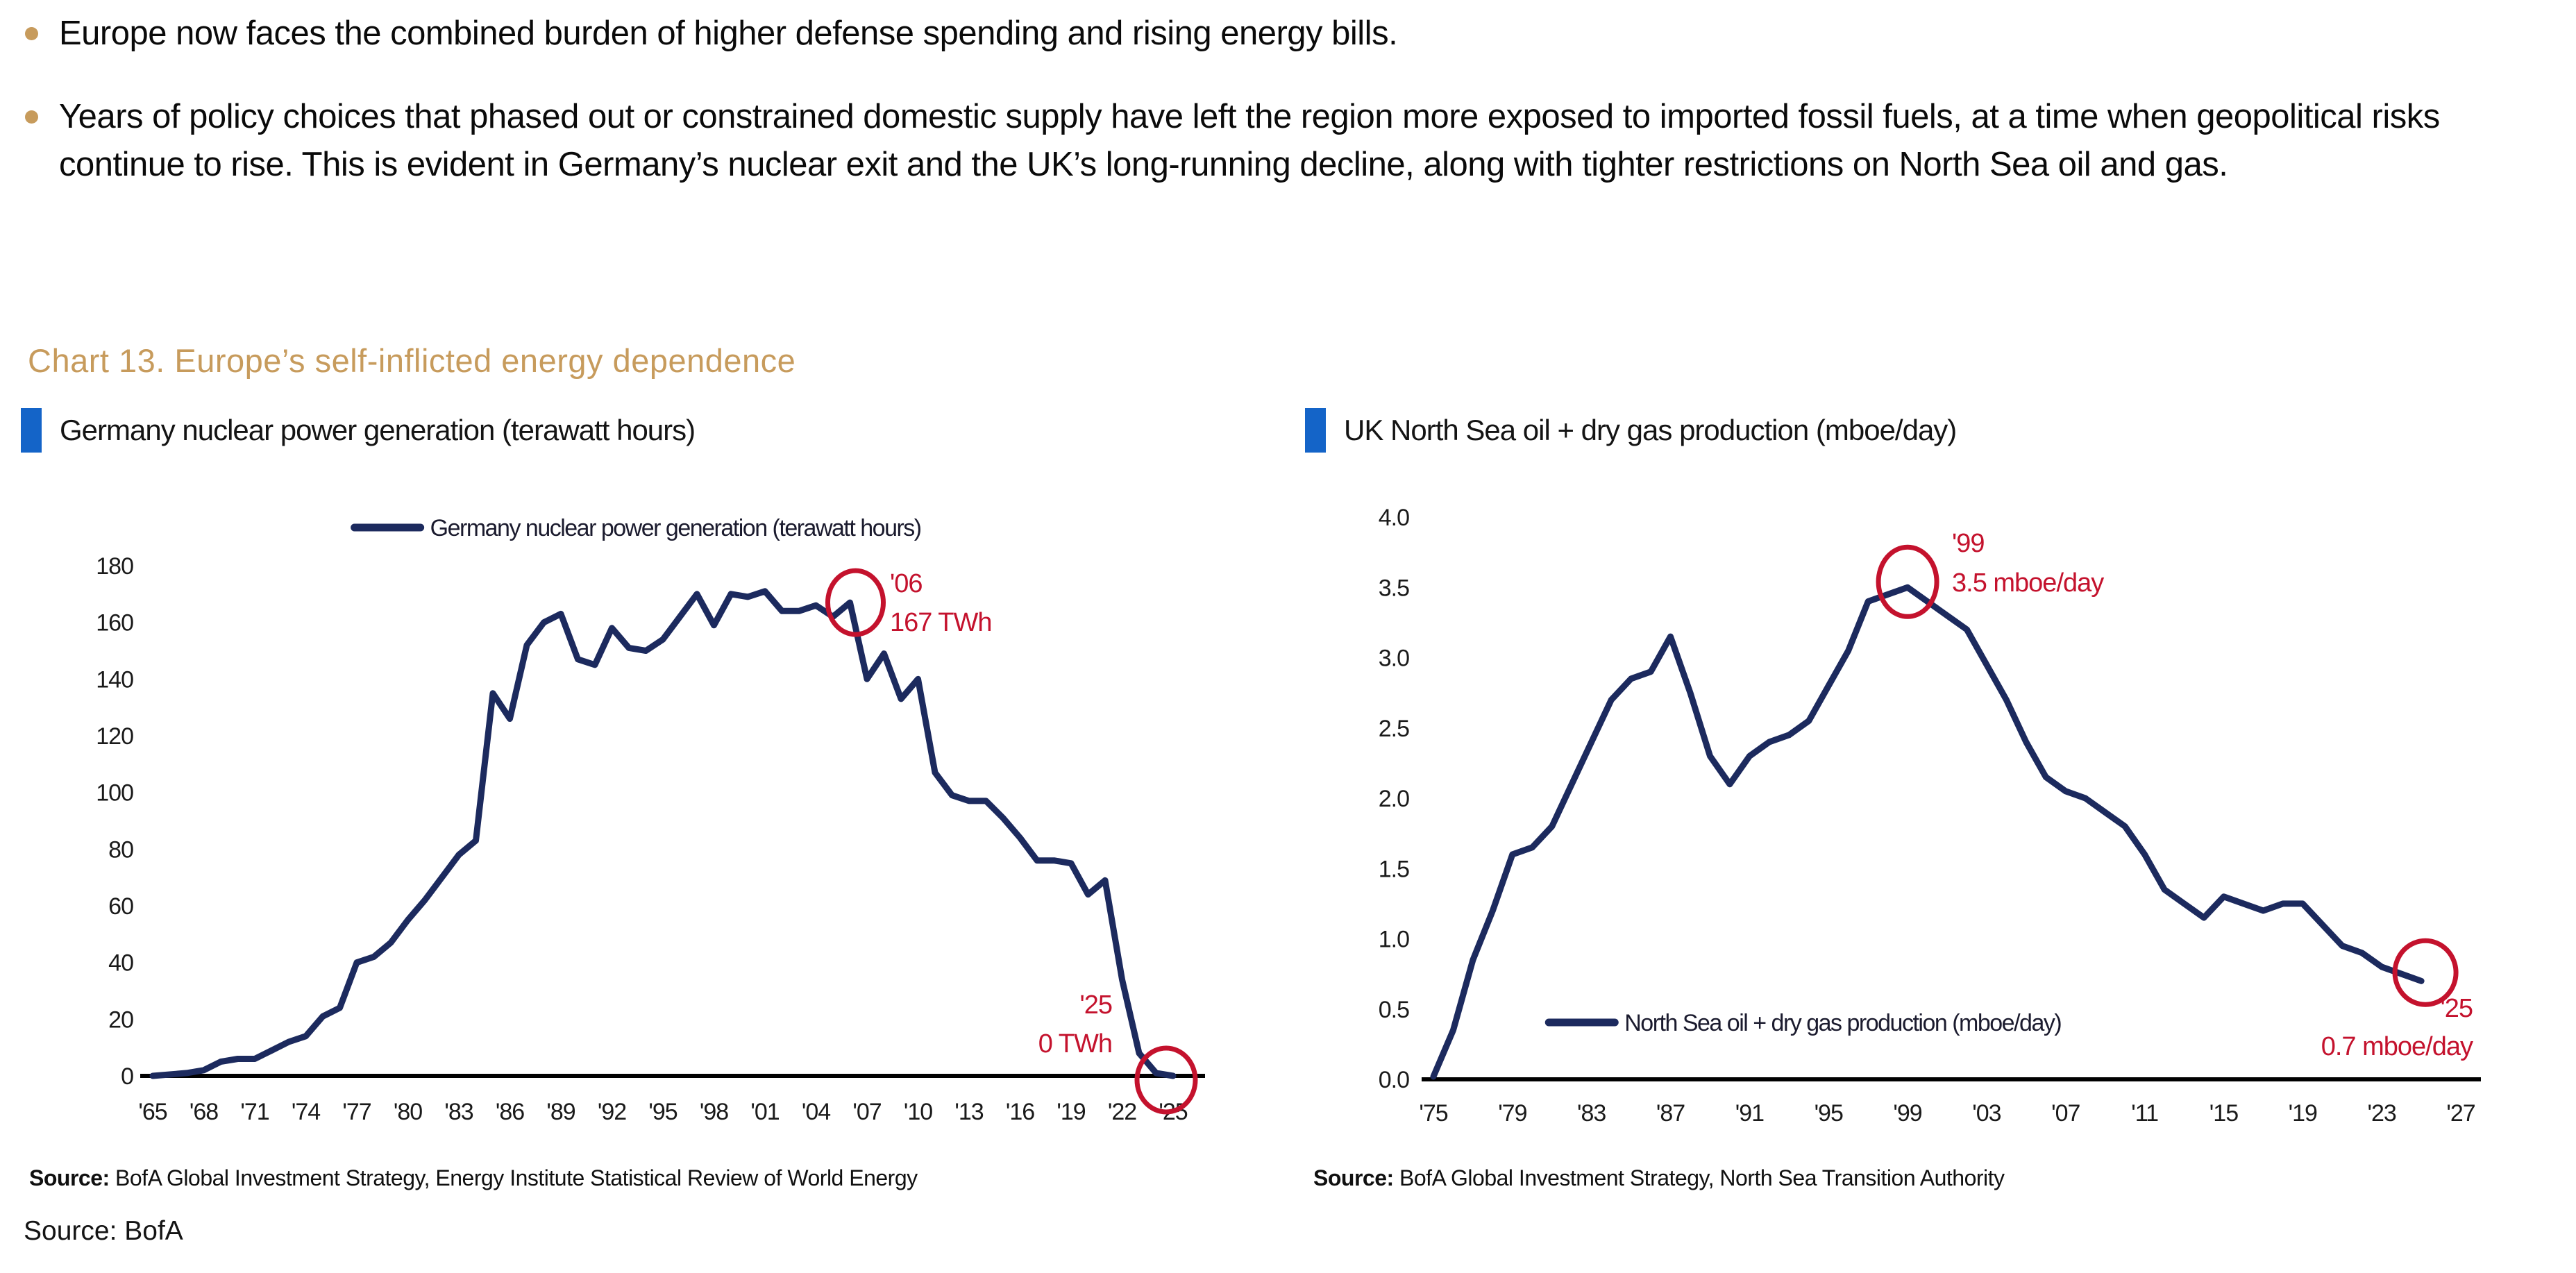 This screenshot has width=2576, height=1273. I want to click on x-tick-label: '22, so click(1122, 1112).